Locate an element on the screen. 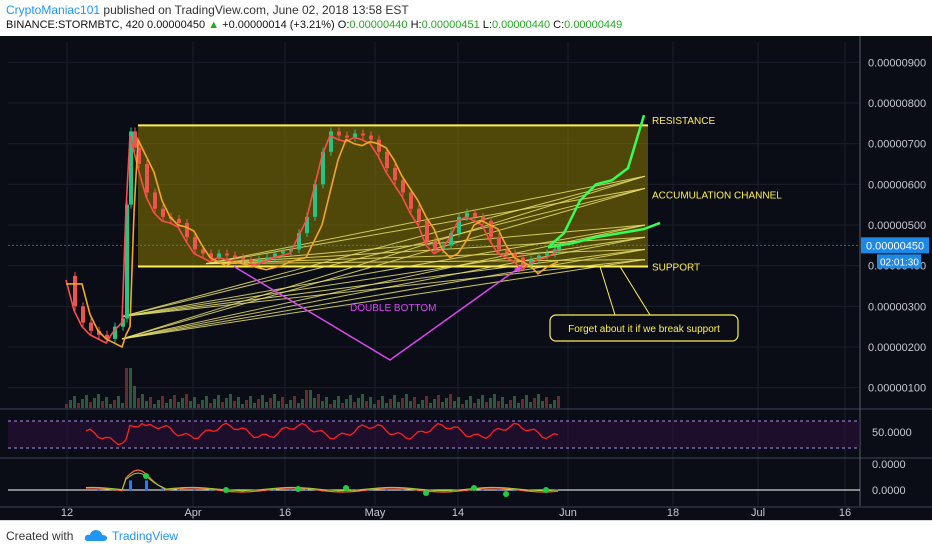 The width and height of the screenshot is (932, 550). rsi-value-label: 50.0000 is located at coordinates (892, 433).